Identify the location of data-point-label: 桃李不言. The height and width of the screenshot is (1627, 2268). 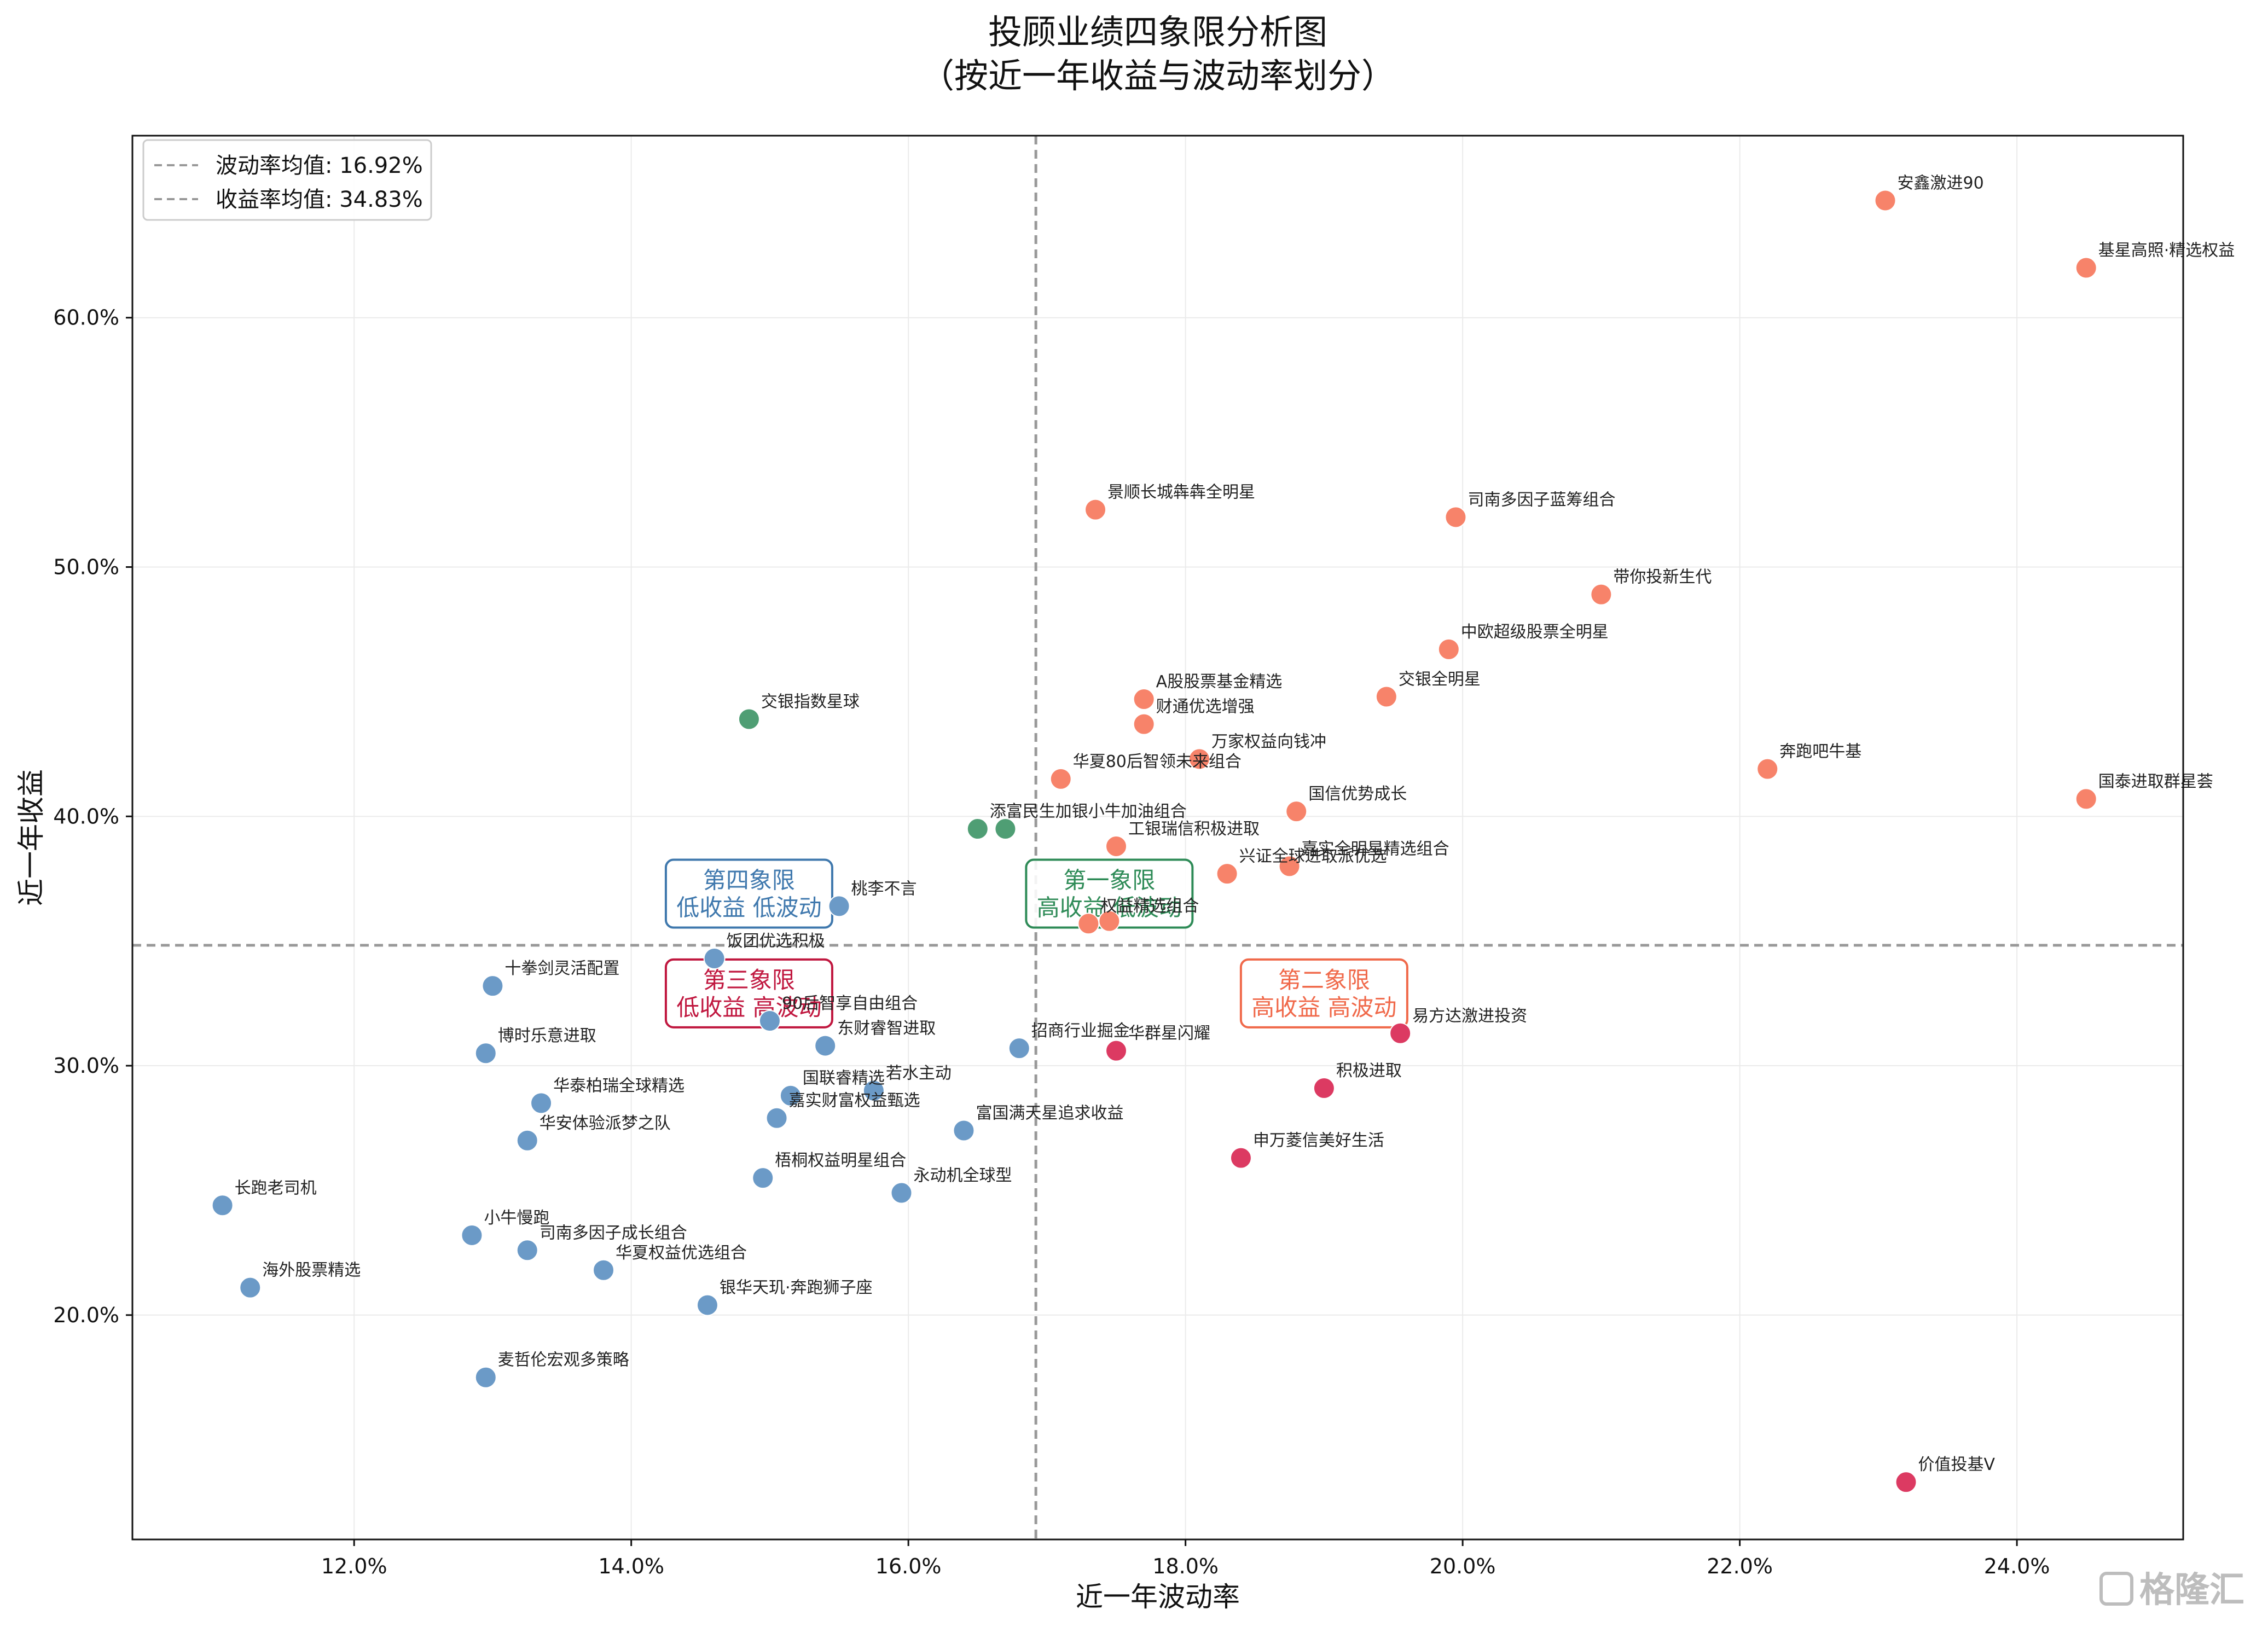
(884, 889).